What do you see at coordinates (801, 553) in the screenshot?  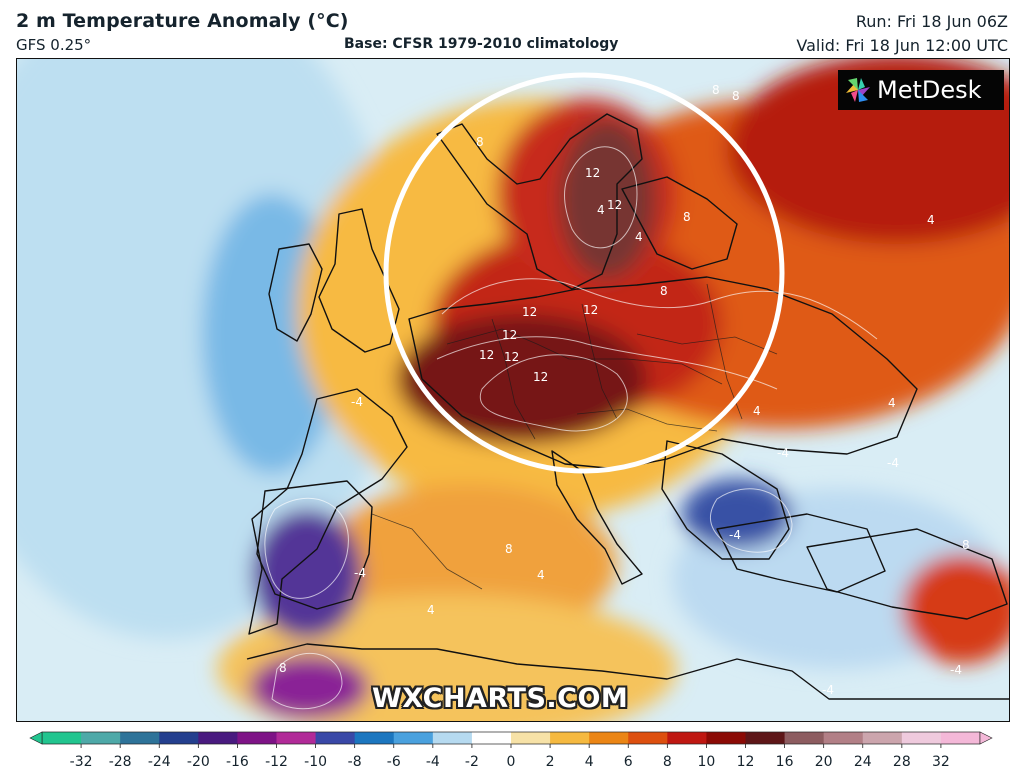 I see `black-sea-outline` at bounding box center [801, 553].